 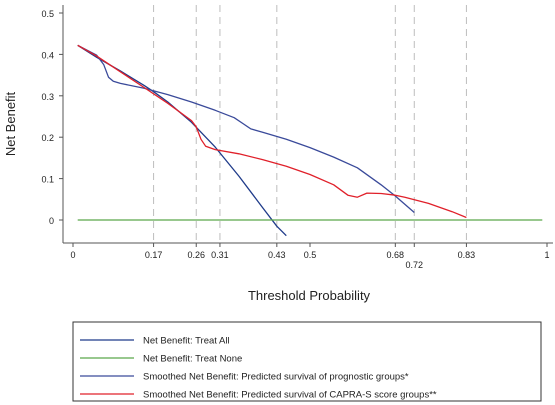 What do you see at coordinates (309, 295) in the screenshot?
I see `x-axis-title: Threshold Probability` at bounding box center [309, 295].